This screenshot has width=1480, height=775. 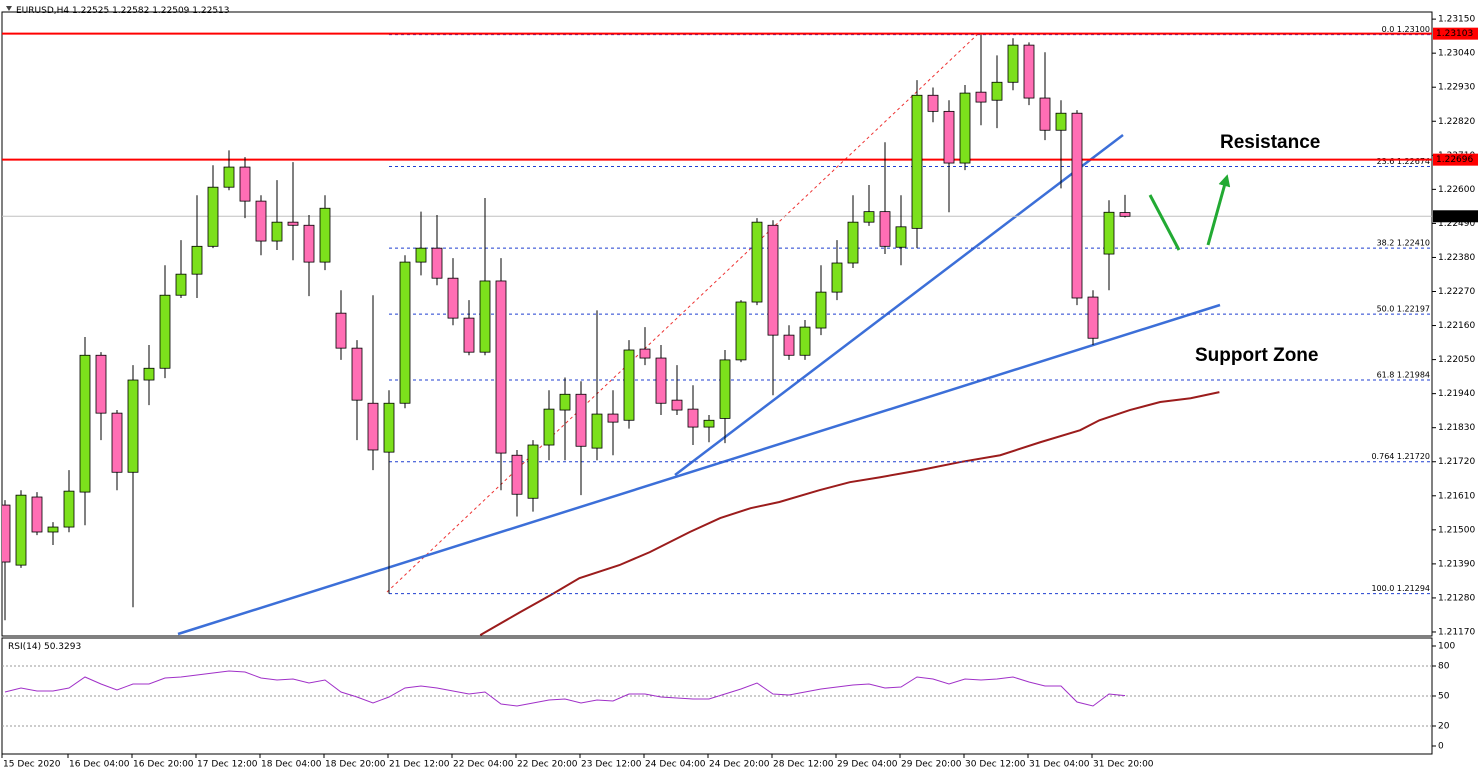 I want to click on close: 1.22513, so click(x=210, y=11).